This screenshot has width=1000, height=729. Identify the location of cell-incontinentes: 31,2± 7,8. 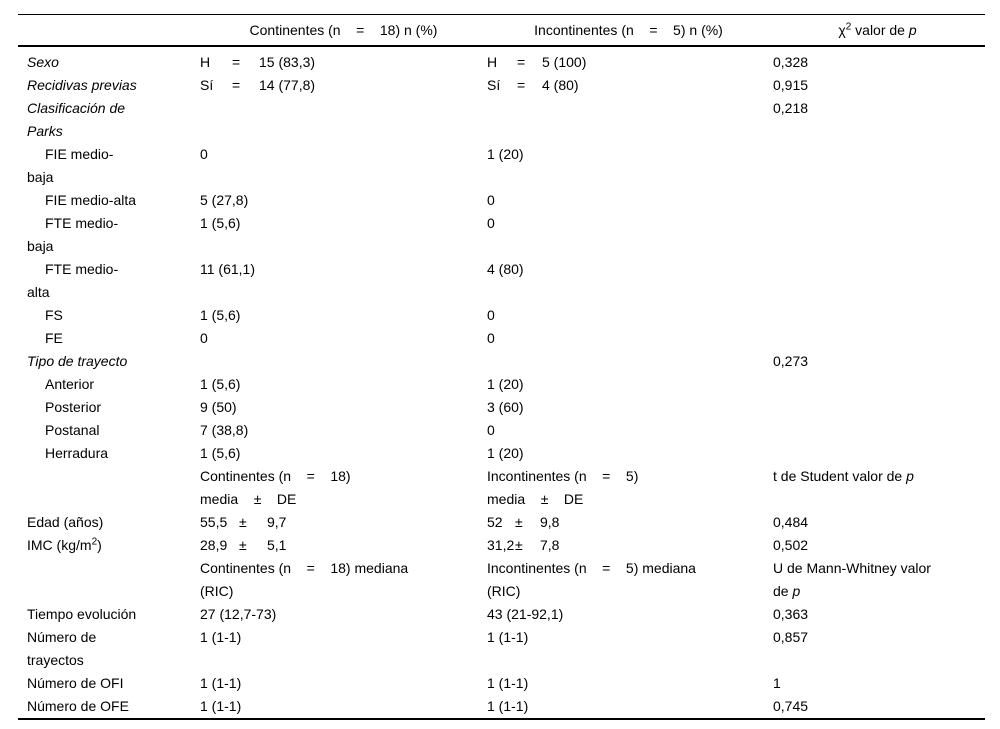
(523, 545).